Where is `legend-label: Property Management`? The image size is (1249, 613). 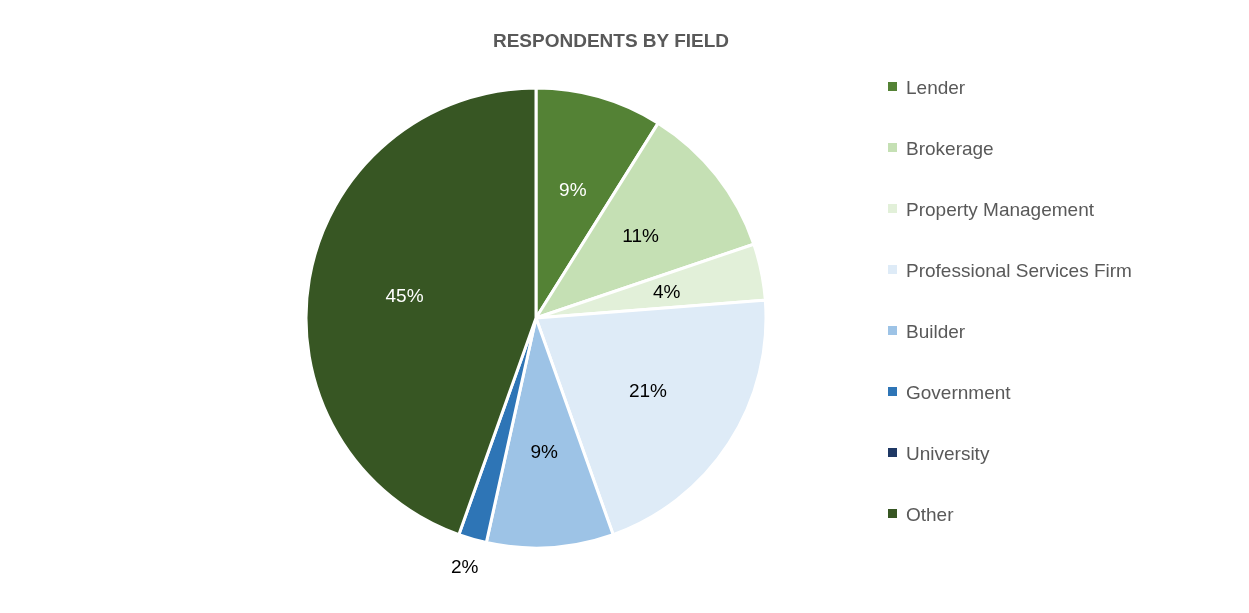 legend-label: Property Management is located at coordinates (1000, 209).